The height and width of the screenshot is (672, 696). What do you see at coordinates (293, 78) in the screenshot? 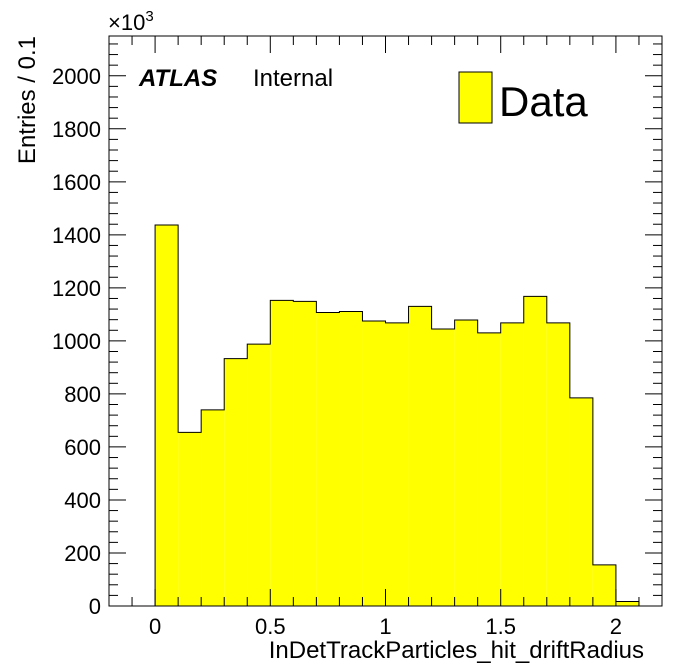
I see `internal-label: Internal` at bounding box center [293, 78].